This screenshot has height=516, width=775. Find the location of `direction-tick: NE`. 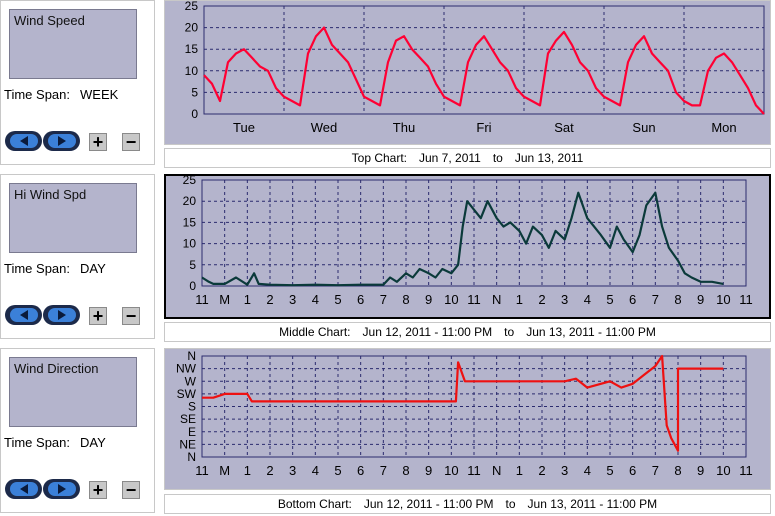

direction-tick: NE is located at coordinates (187, 444).